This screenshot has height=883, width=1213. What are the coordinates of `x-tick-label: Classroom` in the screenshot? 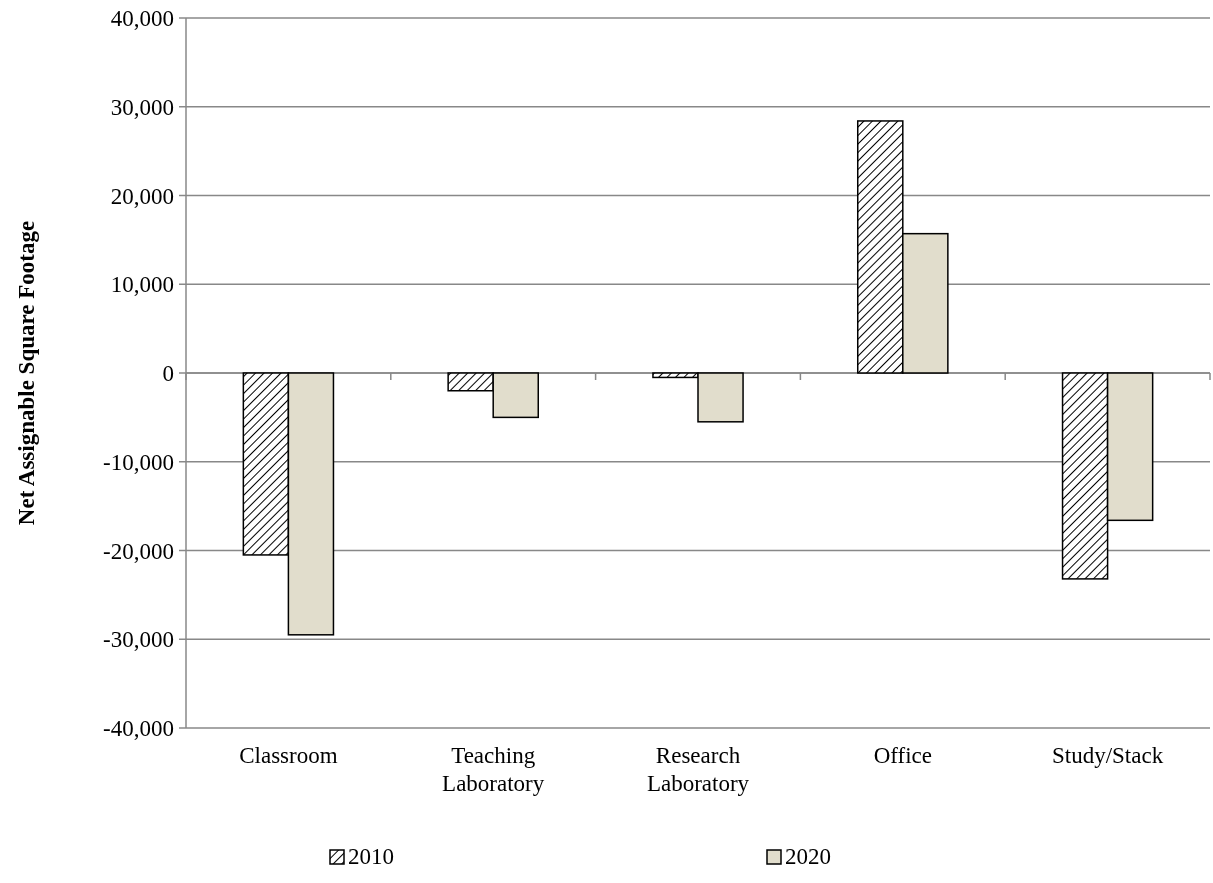 It's located at (288, 755).